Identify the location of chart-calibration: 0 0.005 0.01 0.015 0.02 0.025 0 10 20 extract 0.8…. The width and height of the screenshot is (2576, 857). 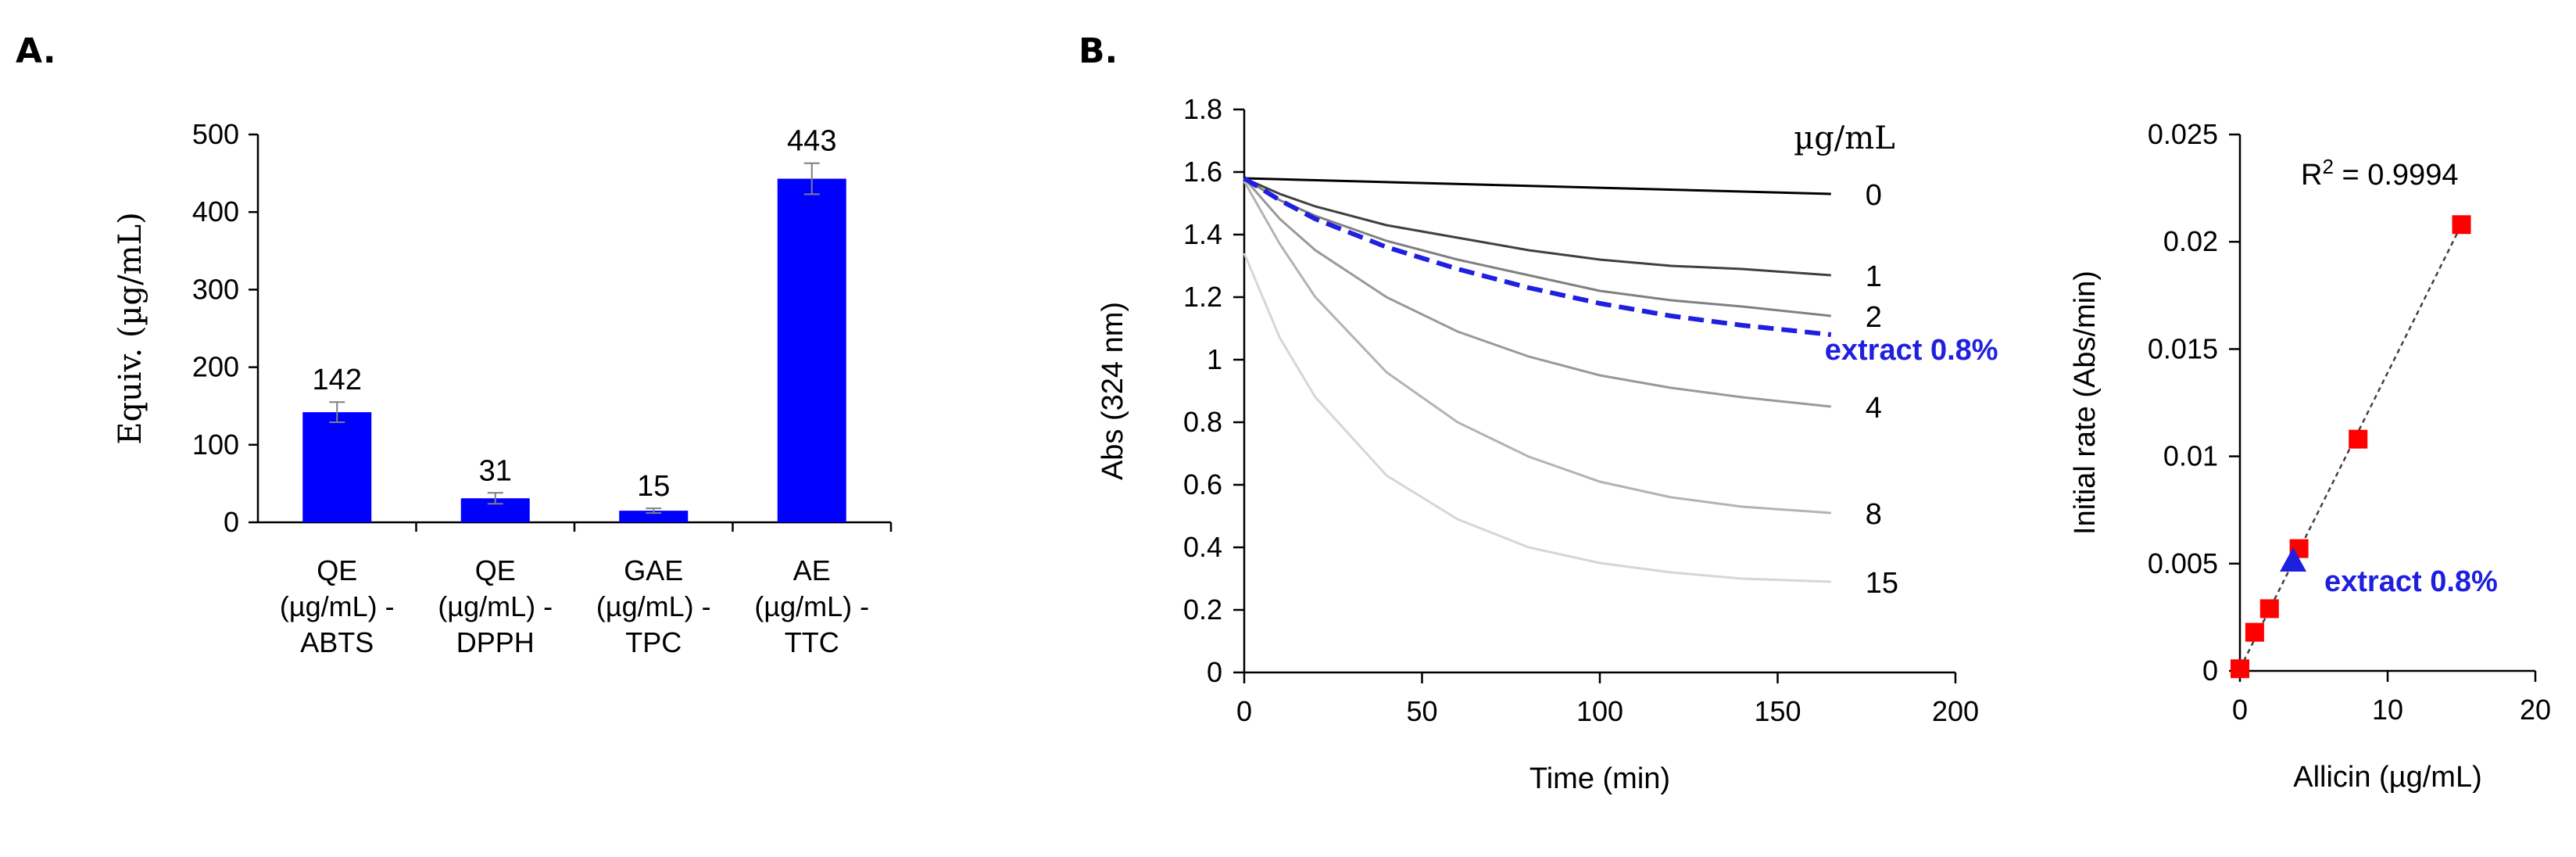
(2310, 456).